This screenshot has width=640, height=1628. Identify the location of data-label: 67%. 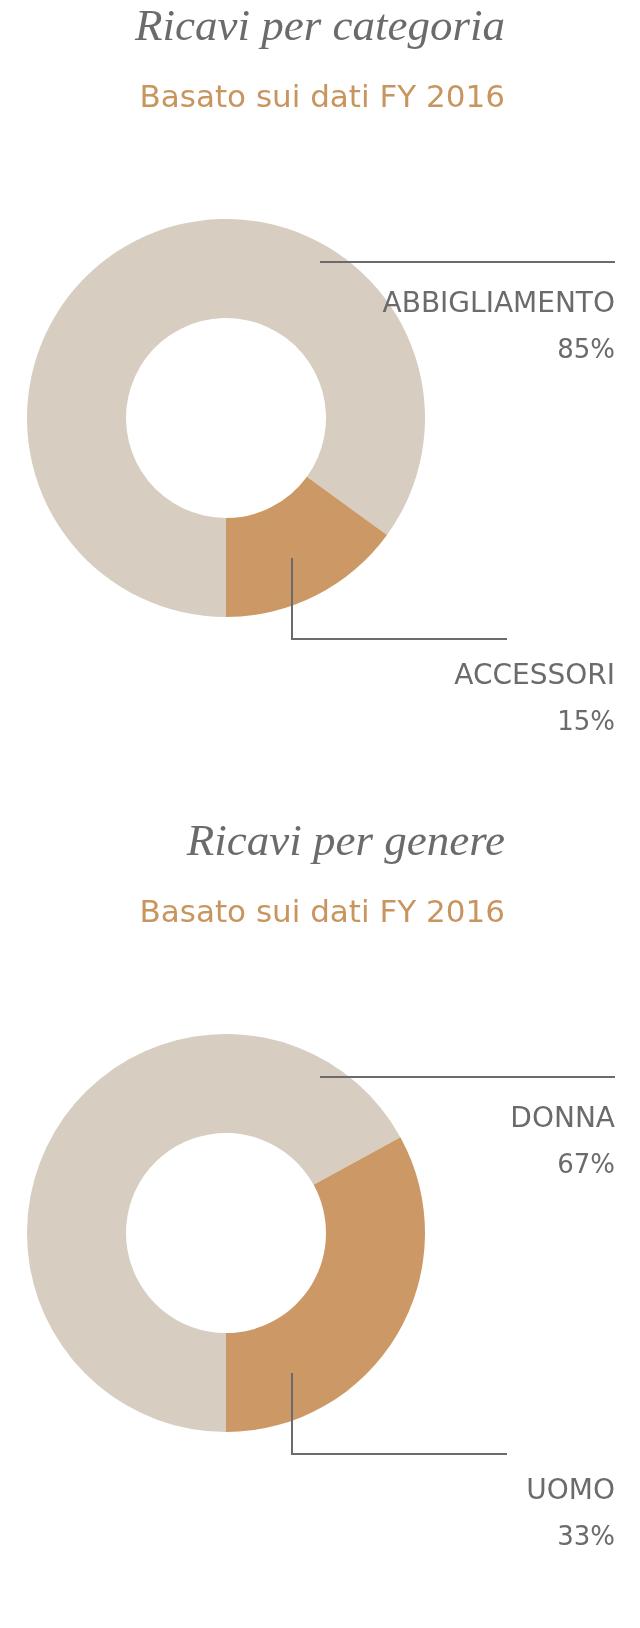
(586, 1164).